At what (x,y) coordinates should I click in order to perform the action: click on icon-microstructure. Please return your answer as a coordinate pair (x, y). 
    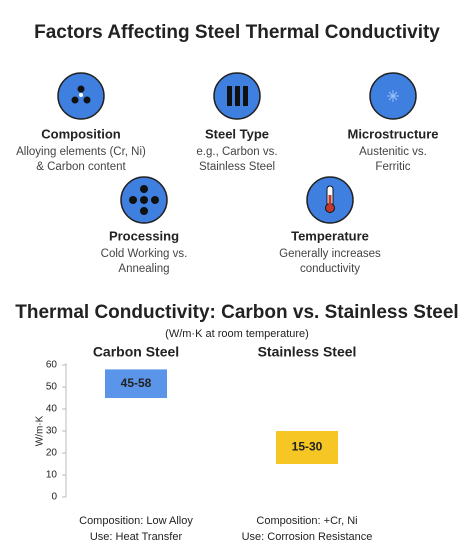
    Looking at the image, I should click on (393, 96).